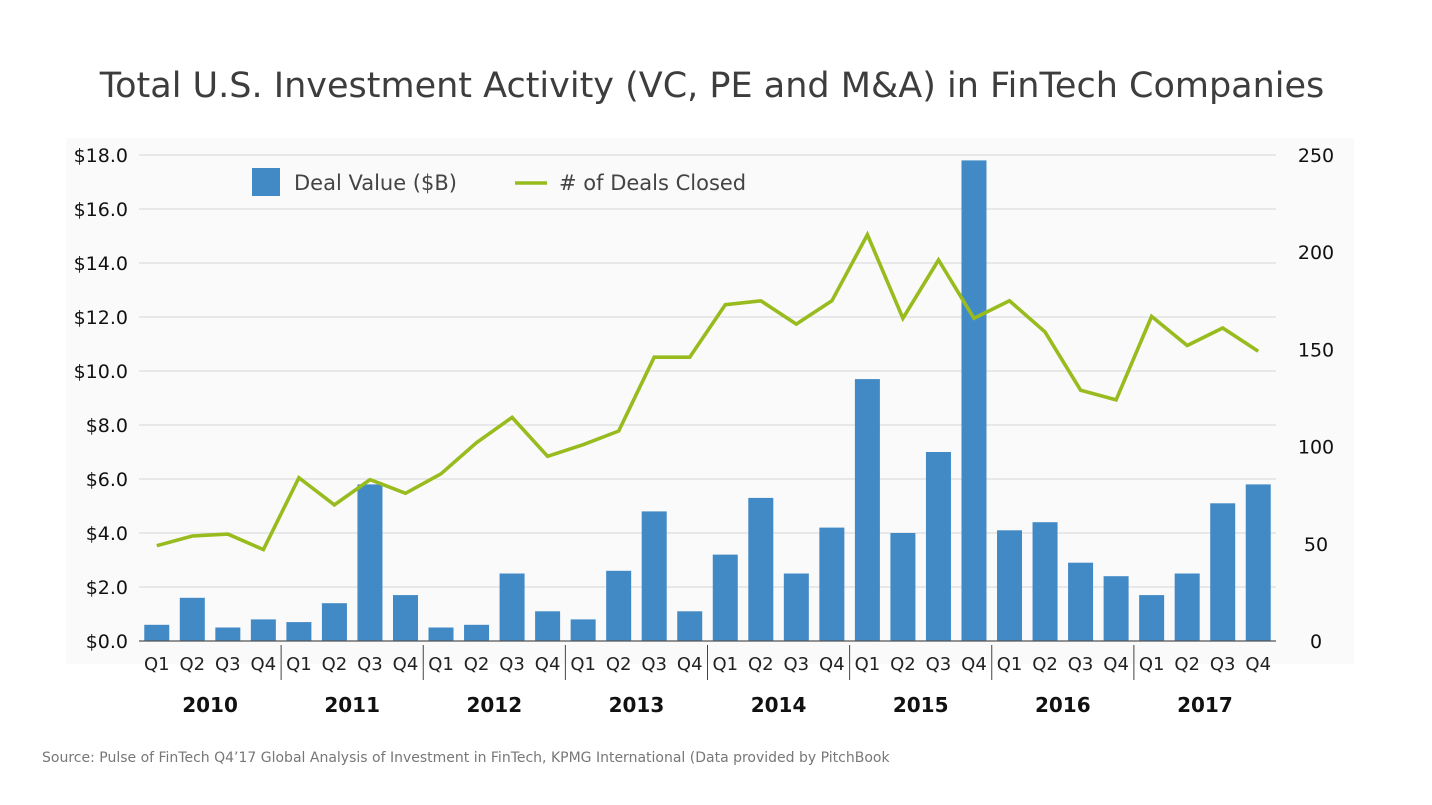 The image size is (1432, 805). What do you see at coordinates (101, 210) in the screenshot?
I see `y-left-tick-label: $16.0` at bounding box center [101, 210].